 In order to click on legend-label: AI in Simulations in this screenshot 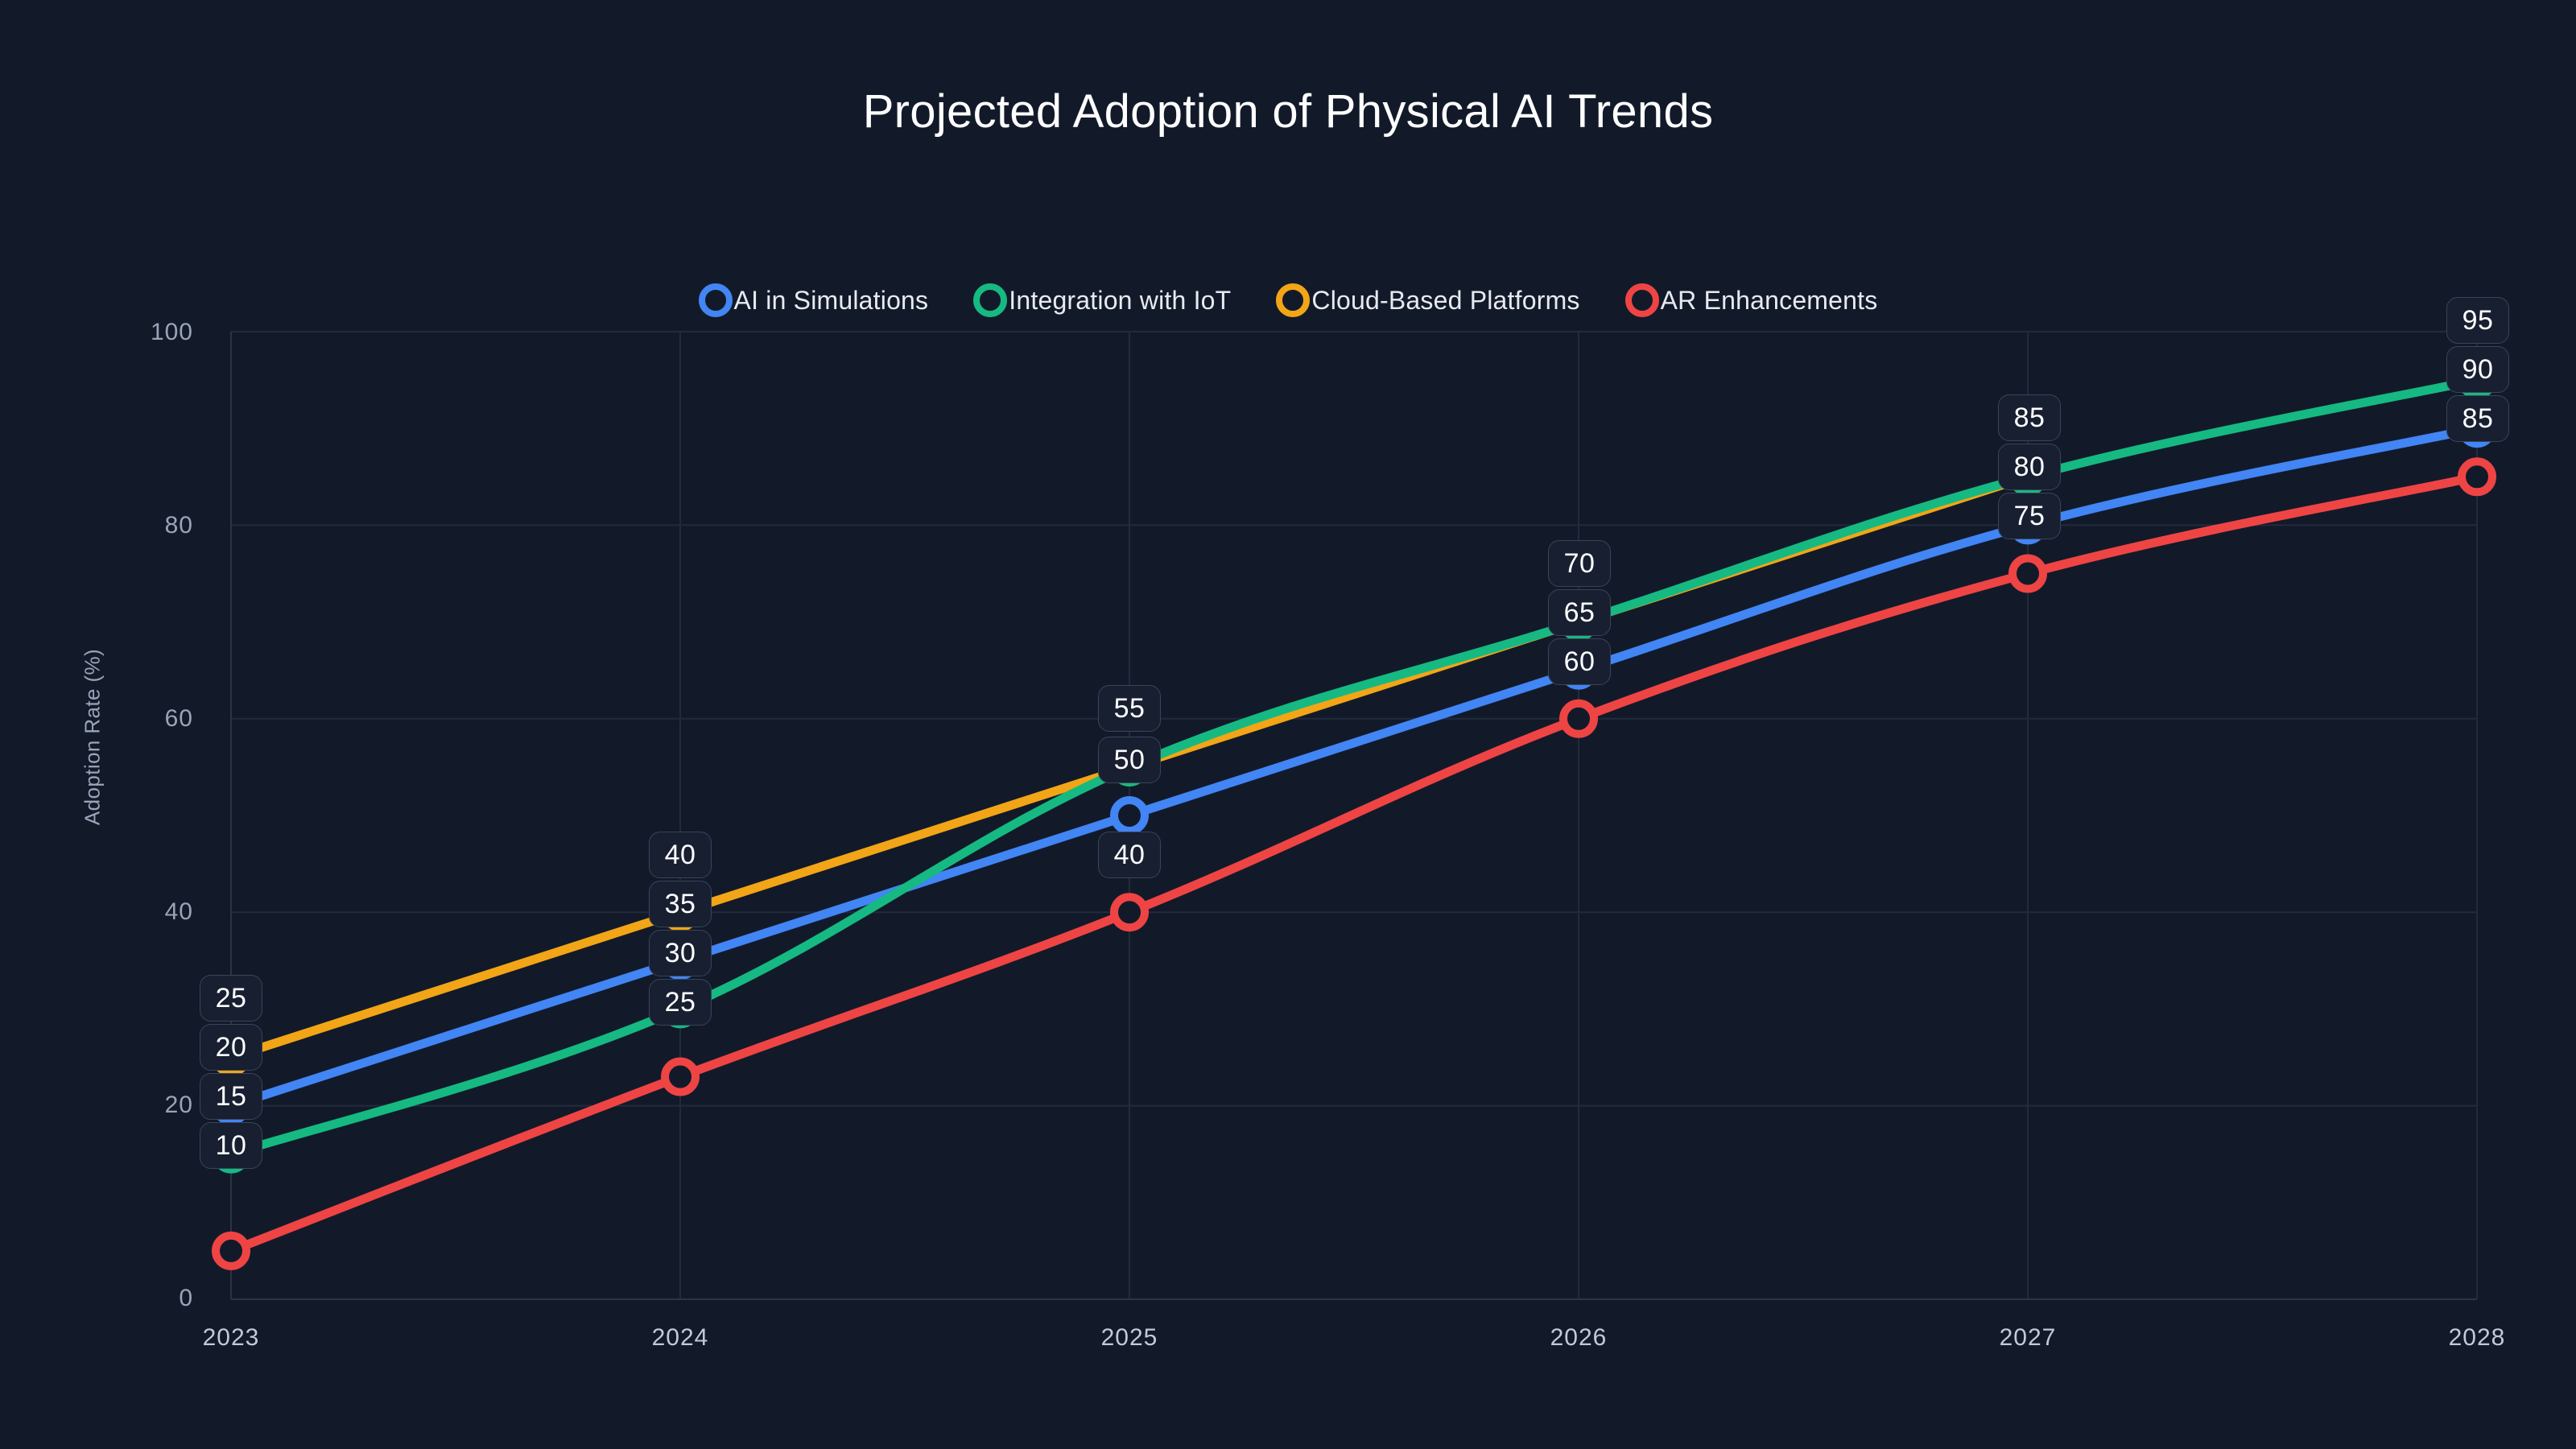, I will do `click(831, 300)`.